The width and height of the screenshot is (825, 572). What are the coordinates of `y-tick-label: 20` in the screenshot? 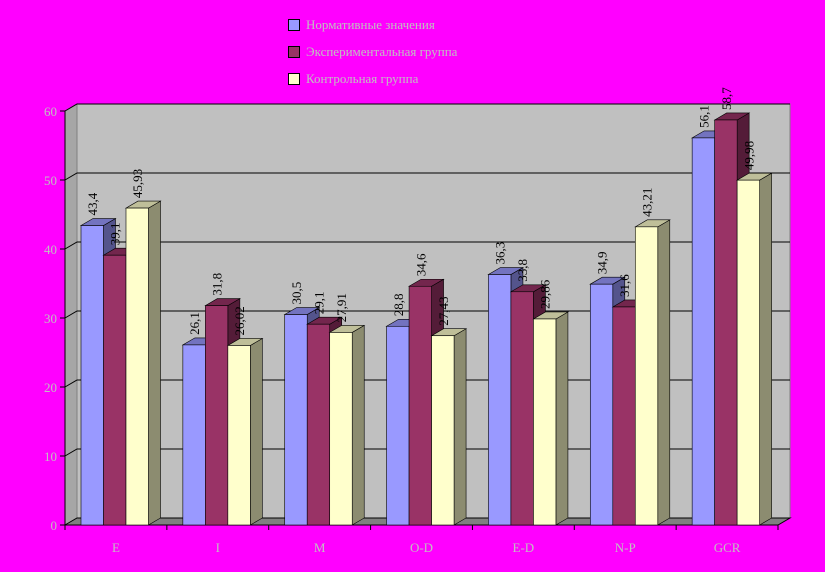 It's located at (50, 387).